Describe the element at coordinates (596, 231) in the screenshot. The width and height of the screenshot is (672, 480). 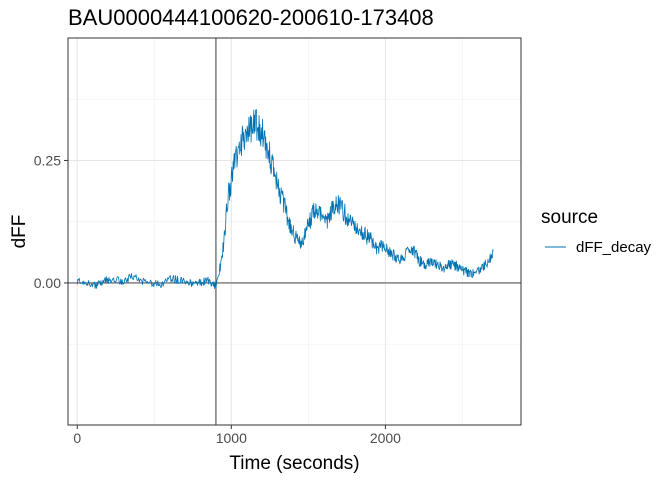
I see `legend: source dFF_decay` at that location.